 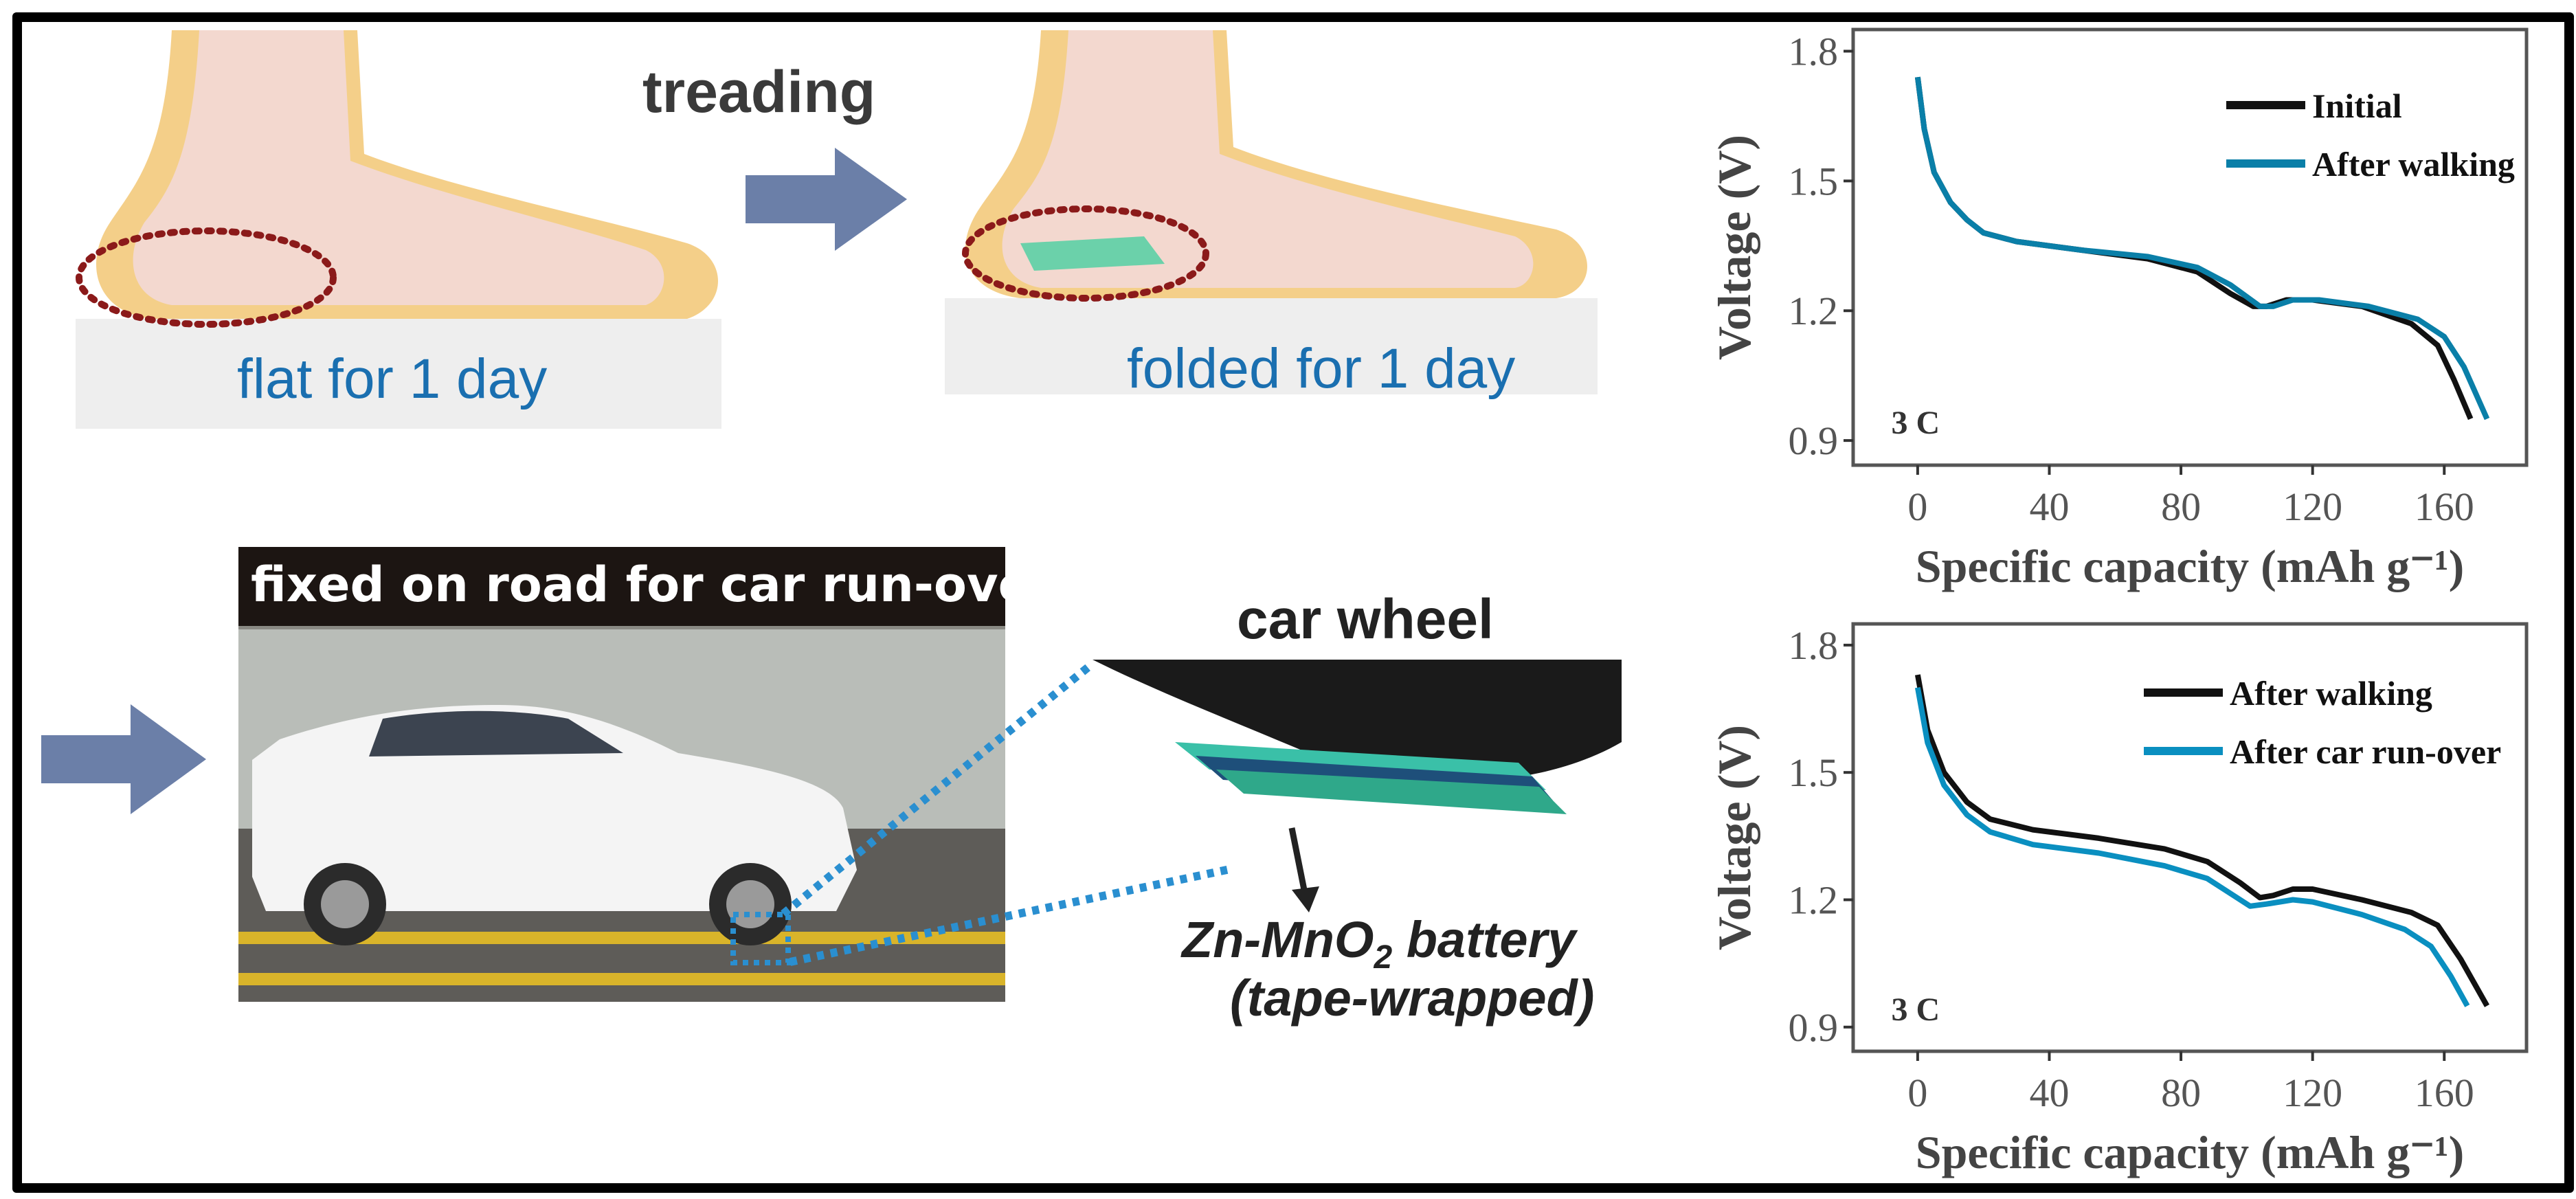 What do you see at coordinates (759, 92) in the screenshot?
I see `treading-label: treading` at bounding box center [759, 92].